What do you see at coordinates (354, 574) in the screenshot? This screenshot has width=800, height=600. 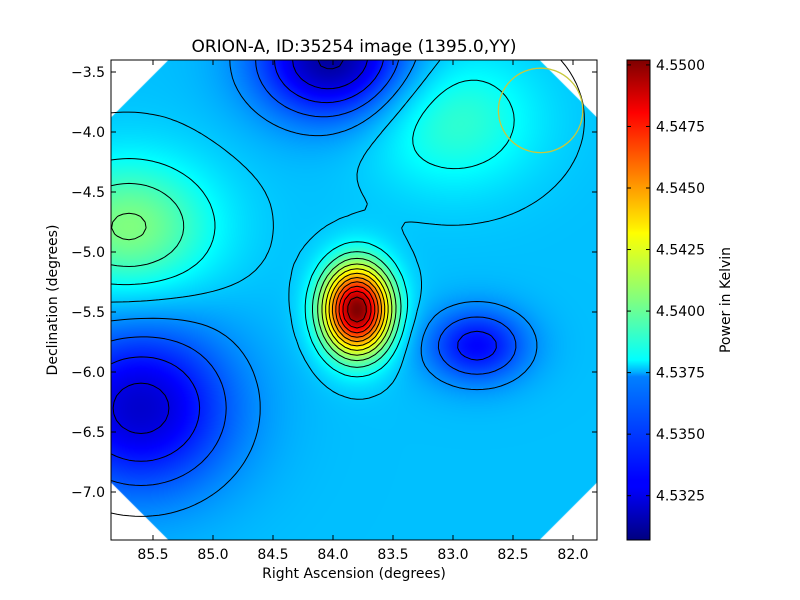 I see `x-axis-label: Right Ascension (degrees)` at bounding box center [354, 574].